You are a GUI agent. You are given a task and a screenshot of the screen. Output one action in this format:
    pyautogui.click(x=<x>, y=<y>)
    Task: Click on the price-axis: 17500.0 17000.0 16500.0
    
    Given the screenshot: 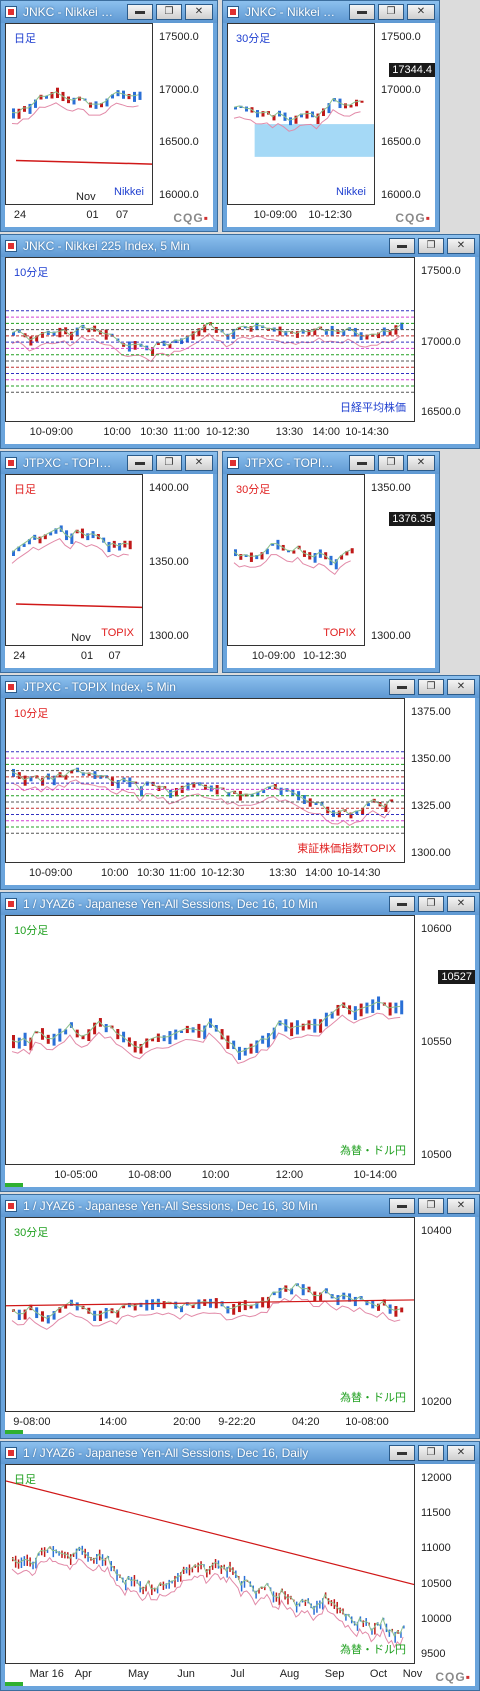 What is the action you would take?
    pyautogui.click(x=445, y=339)
    